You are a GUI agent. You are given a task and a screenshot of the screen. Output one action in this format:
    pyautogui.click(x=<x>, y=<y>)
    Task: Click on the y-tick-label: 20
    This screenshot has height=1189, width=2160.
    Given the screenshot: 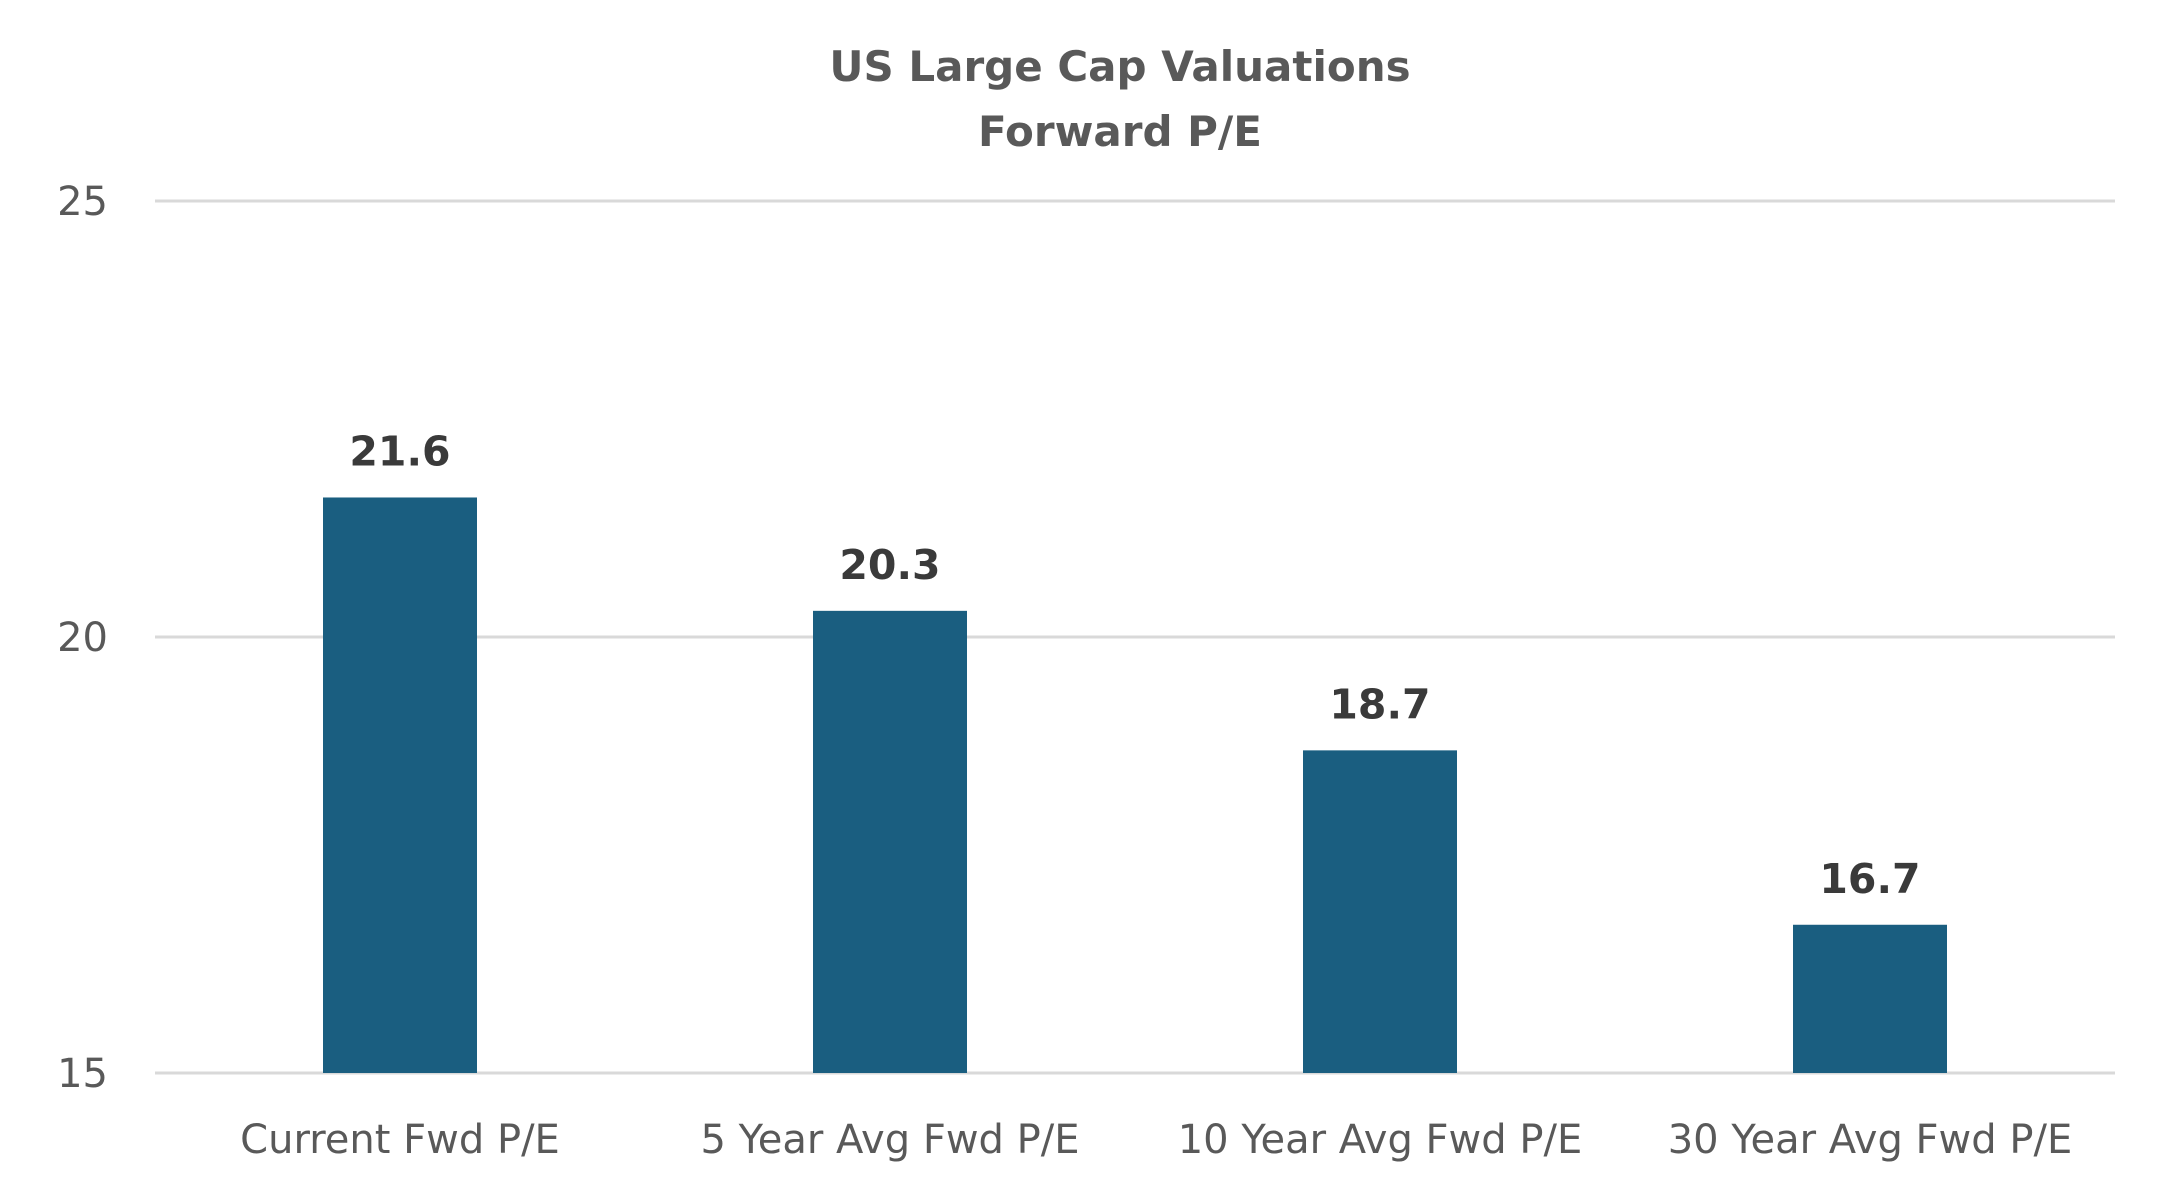 What is the action you would take?
    pyautogui.click(x=82, y=638)
    